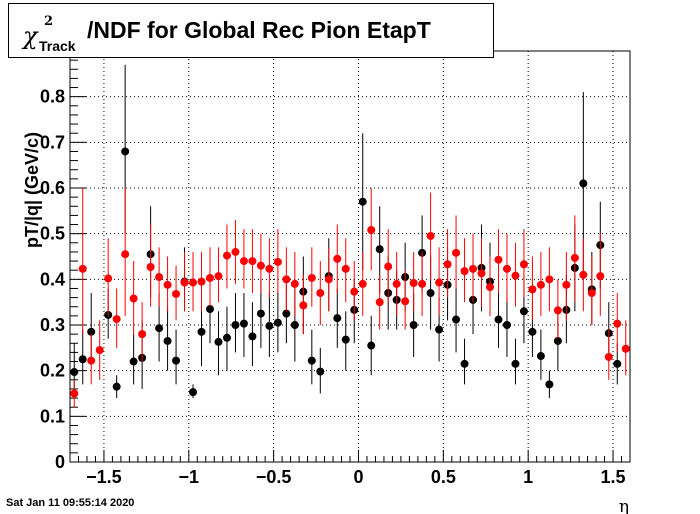 The image size is (700, 514). What do you see at coordinates (52, 188) in the screenshot?
I see `y-tick-label: 0.6` at bounding box center [52, 188].